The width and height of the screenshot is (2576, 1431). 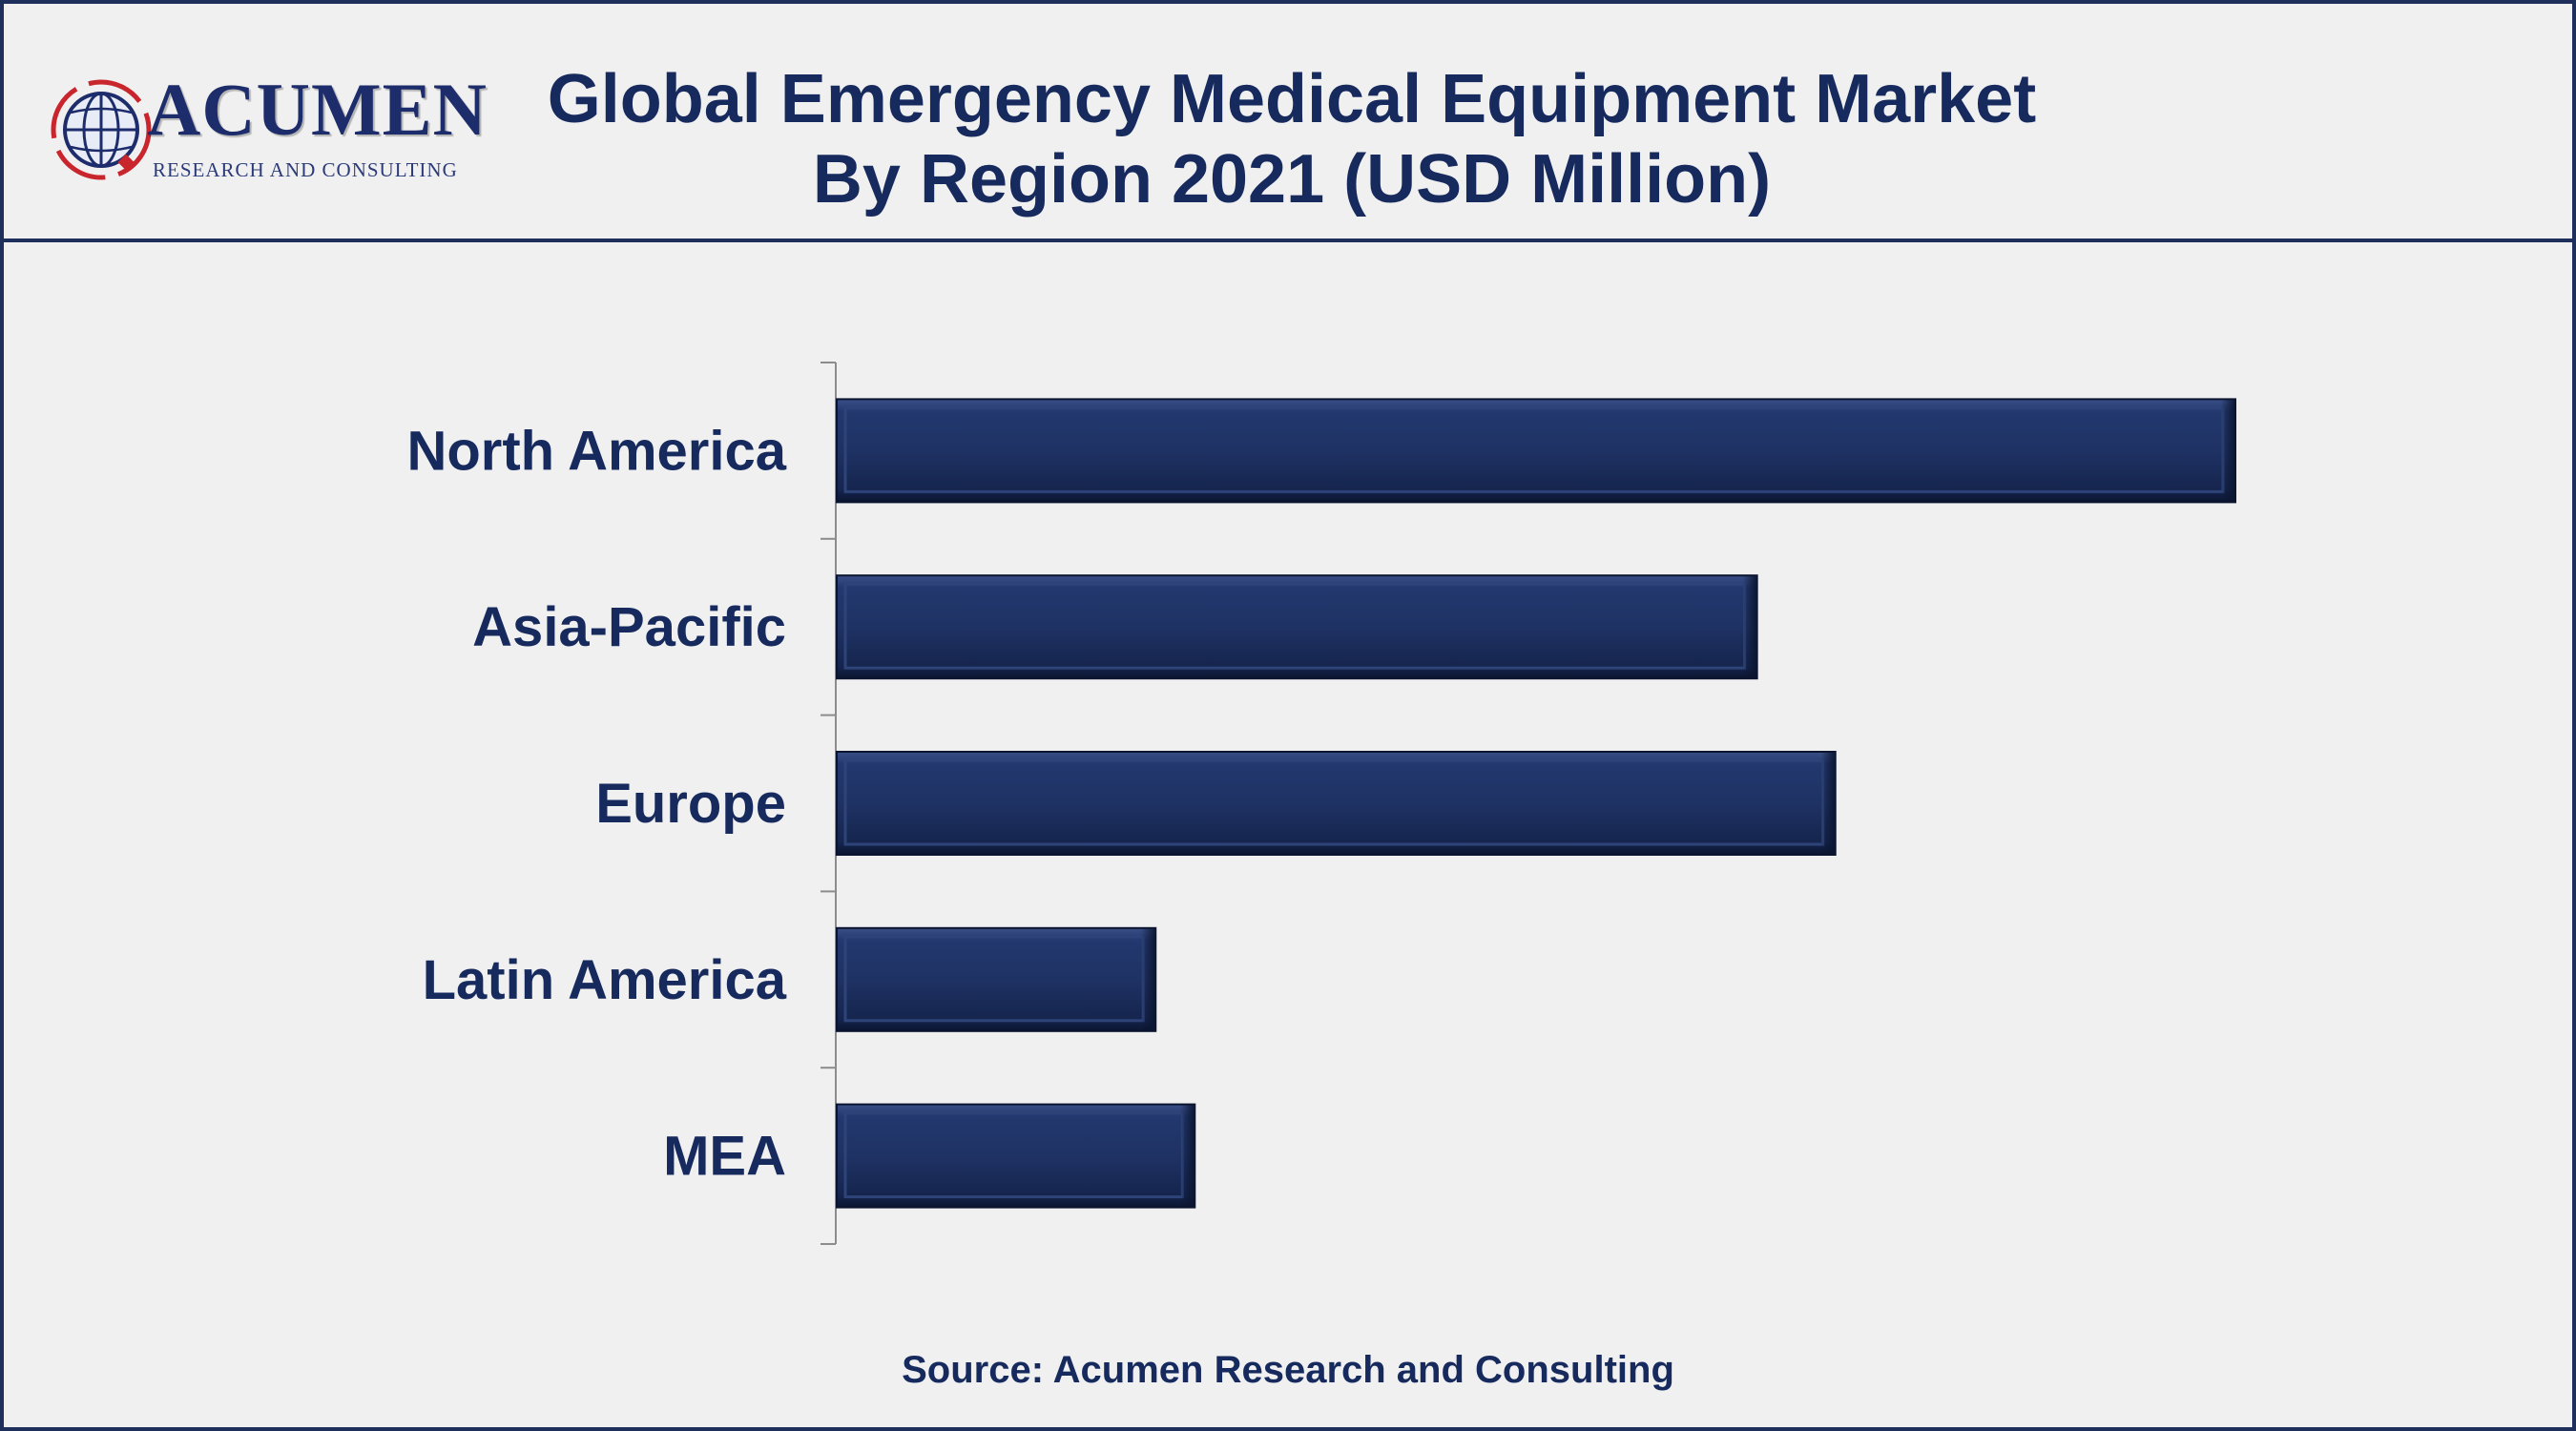 What do you see at coordinates (724, 1157) in the screenshot?
I see `category-label: MEA` at bounding box center [724, 1157].